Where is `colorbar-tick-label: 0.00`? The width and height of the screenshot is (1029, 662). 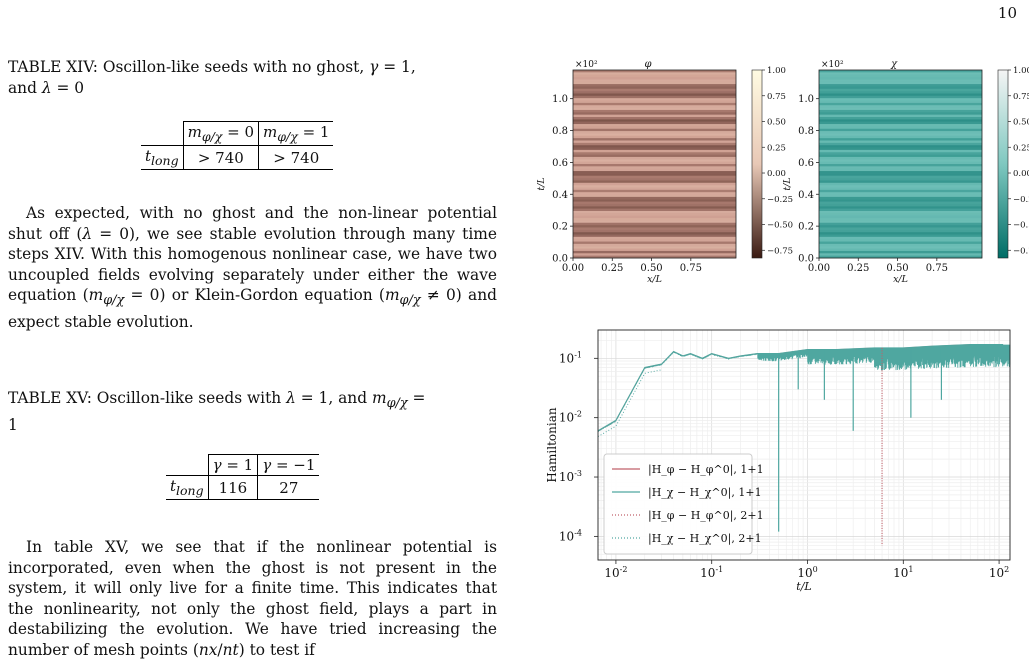 colorbar-tick-label: 0.00 is located at coordinates (776, 174).